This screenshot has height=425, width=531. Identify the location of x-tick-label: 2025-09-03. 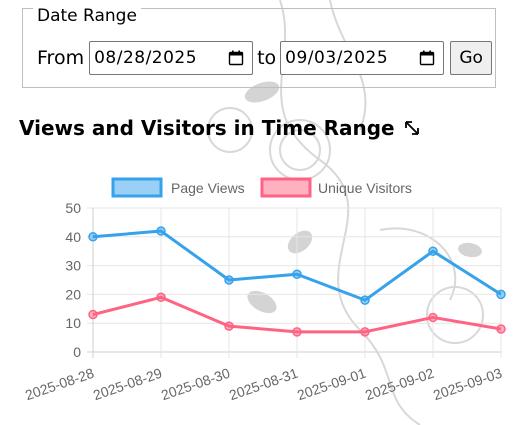
(467, 384).